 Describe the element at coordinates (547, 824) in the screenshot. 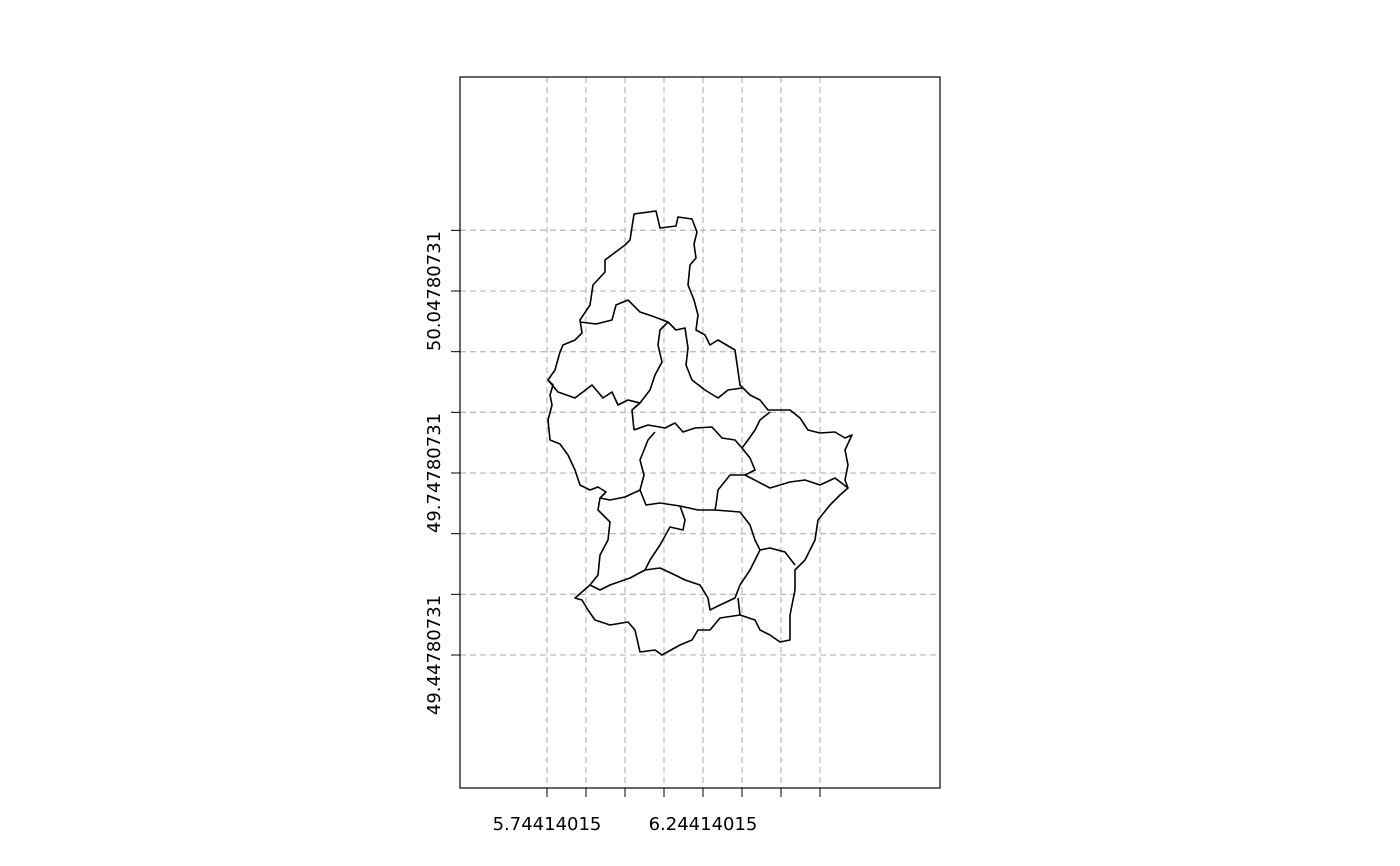

I see `x-tick-label: 5.74414015` at that location.